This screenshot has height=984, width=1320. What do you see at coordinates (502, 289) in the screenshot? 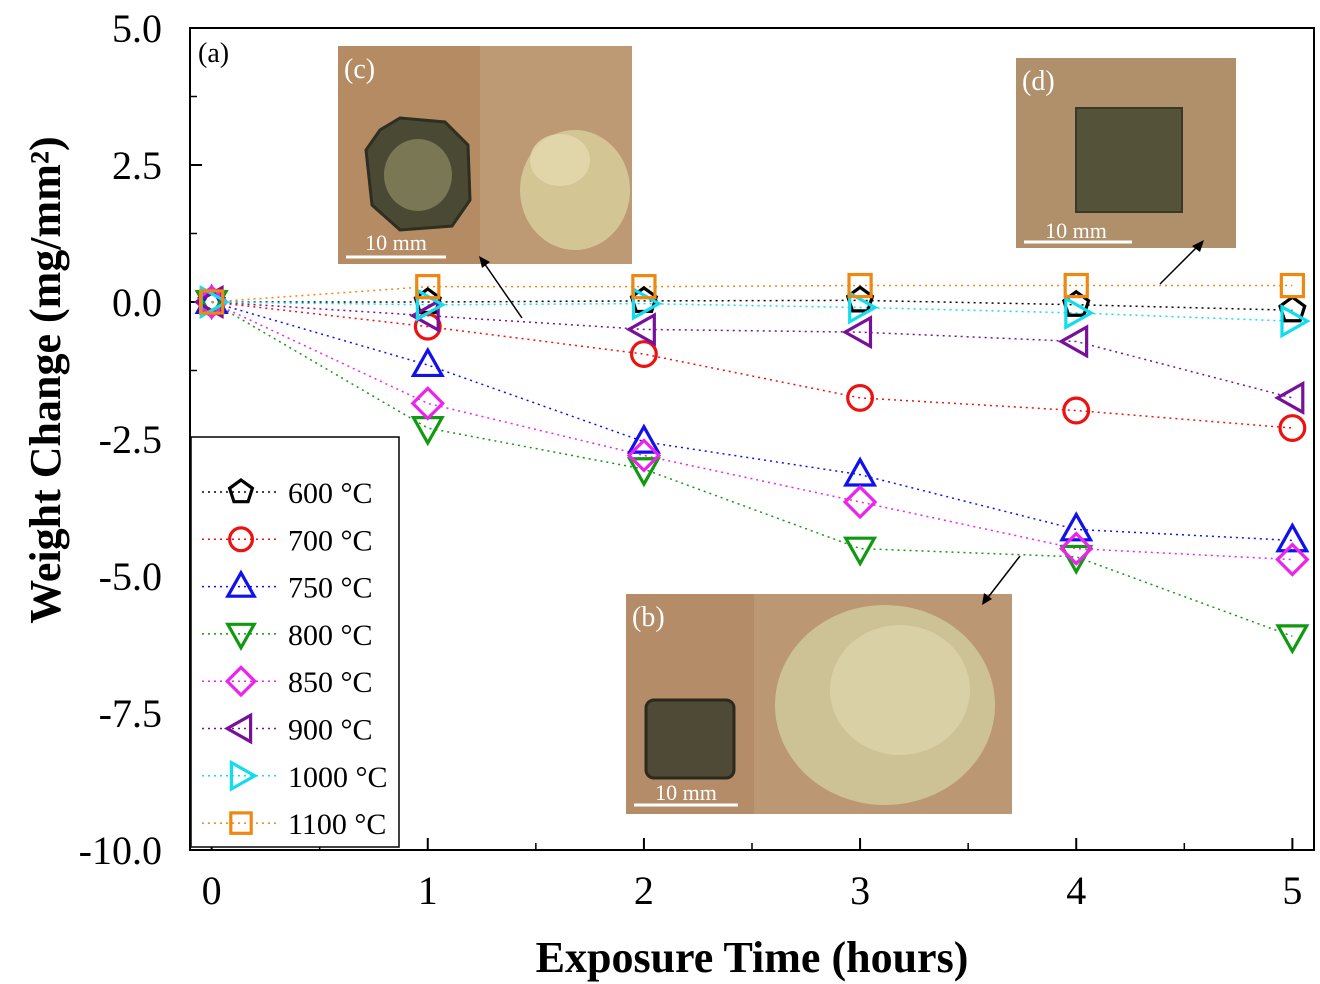
I see `arrow-c` at bounding box center [502, 289].